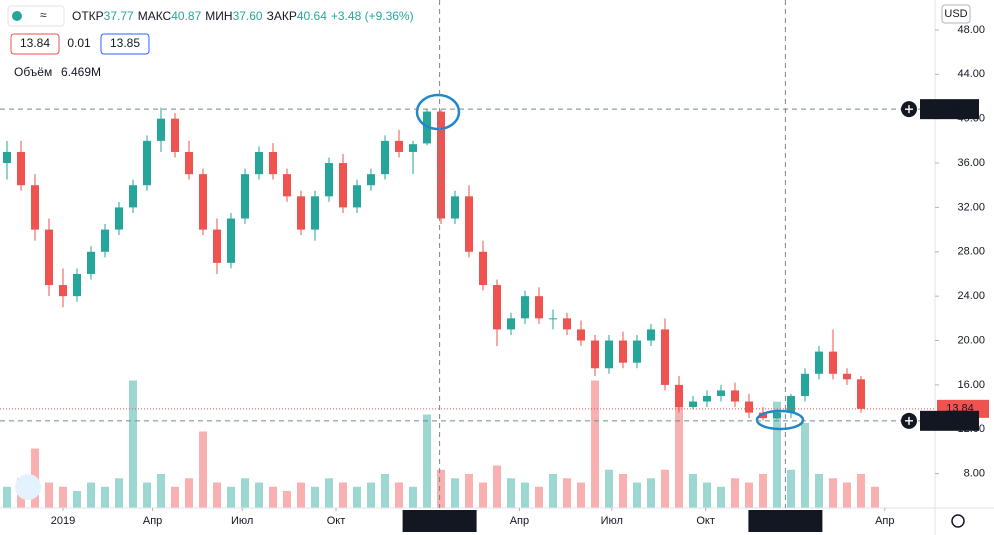  Describe the element at coordinates (974, 474) in the screenshot. I see `y-tick-label: 8.00` at that location.